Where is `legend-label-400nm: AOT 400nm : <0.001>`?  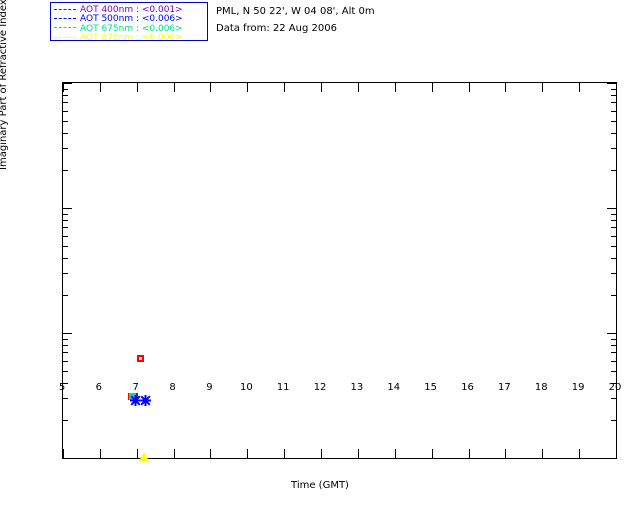 legend-label-400nm: AOT 400nm : <0.001> is located at coordinates (131, 10).